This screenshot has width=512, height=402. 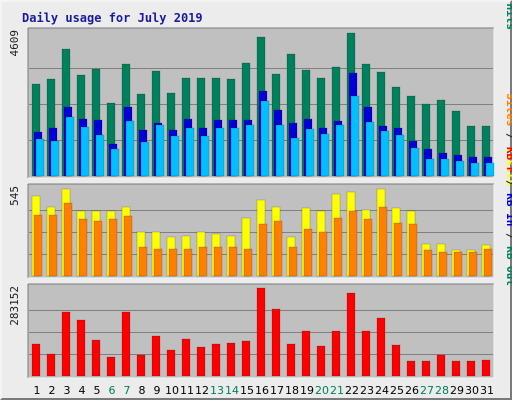 What do you see at coordinates (397, 390) in the screenshot?
I see `day-label-25: 25` at bounding box center [397, 390].